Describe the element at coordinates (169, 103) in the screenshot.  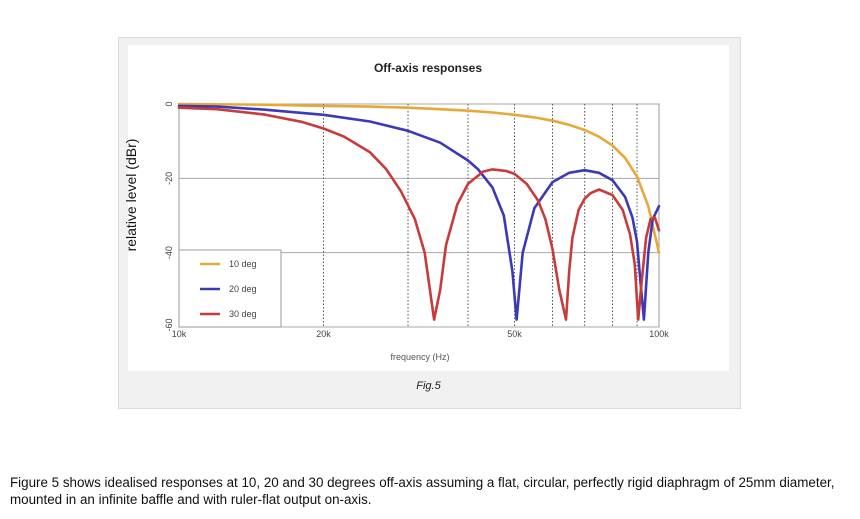
I see `y-tick-label: 0` at that location.